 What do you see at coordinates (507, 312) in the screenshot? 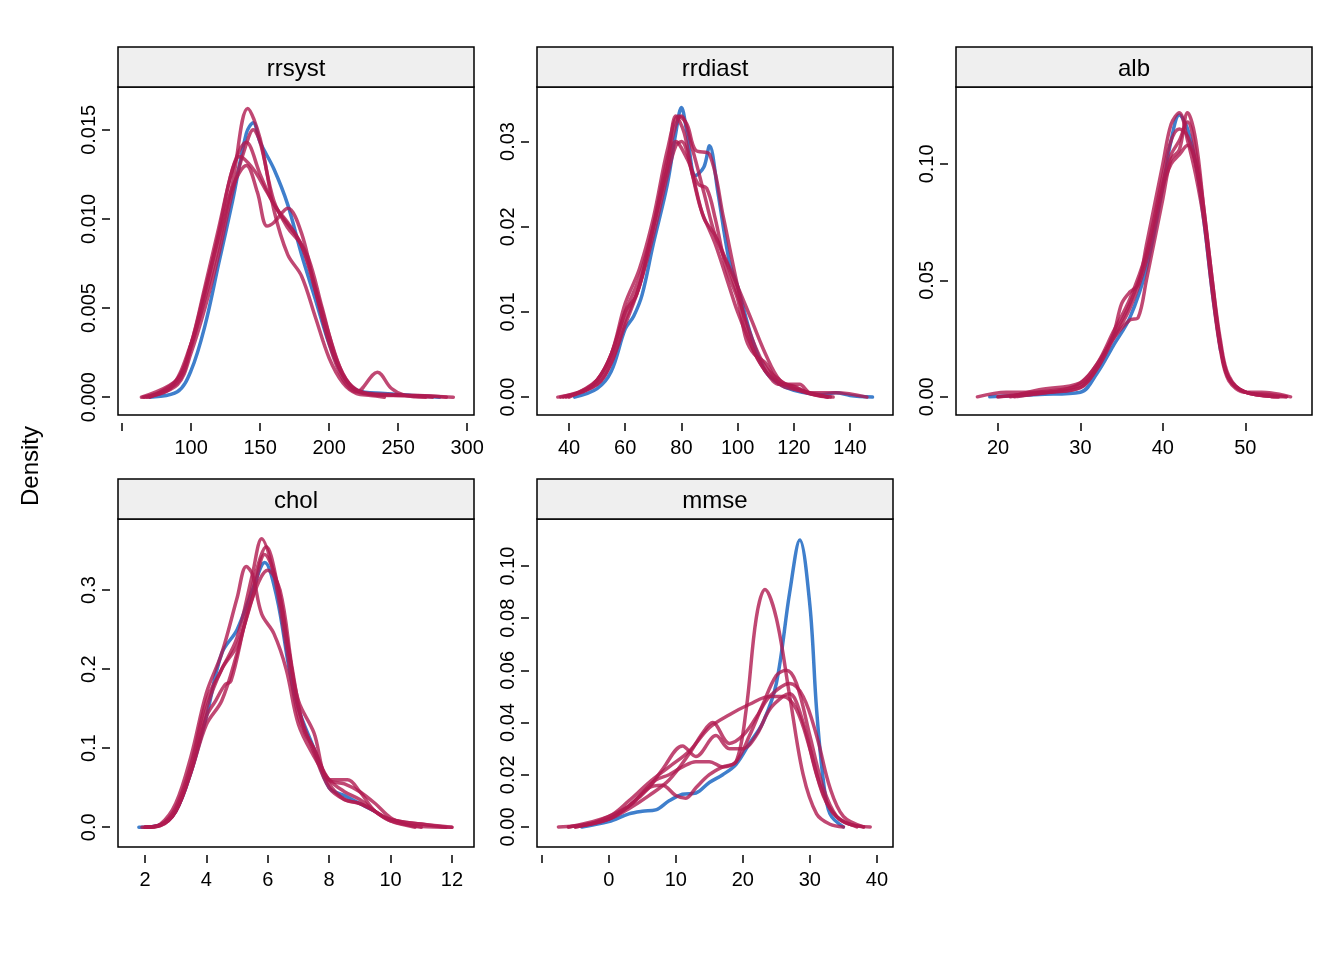
I see `y-tick-label: 0.01` at bounding box center [507, 312].